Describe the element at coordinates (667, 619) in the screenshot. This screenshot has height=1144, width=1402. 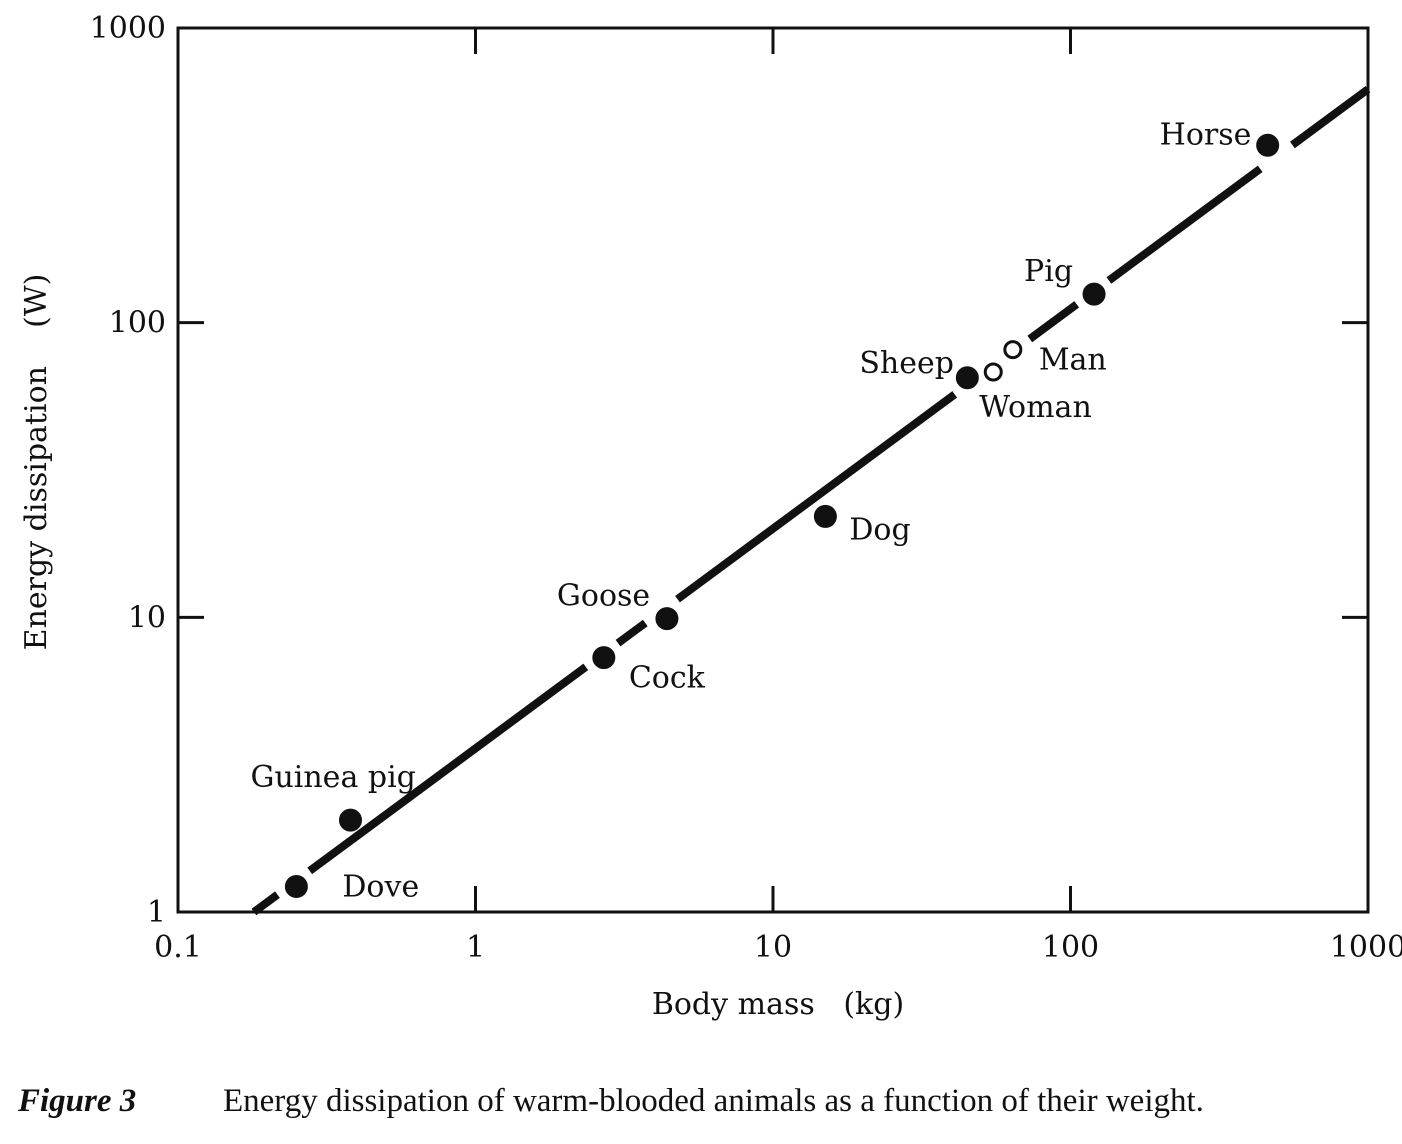
I see `point-goose` at that location.